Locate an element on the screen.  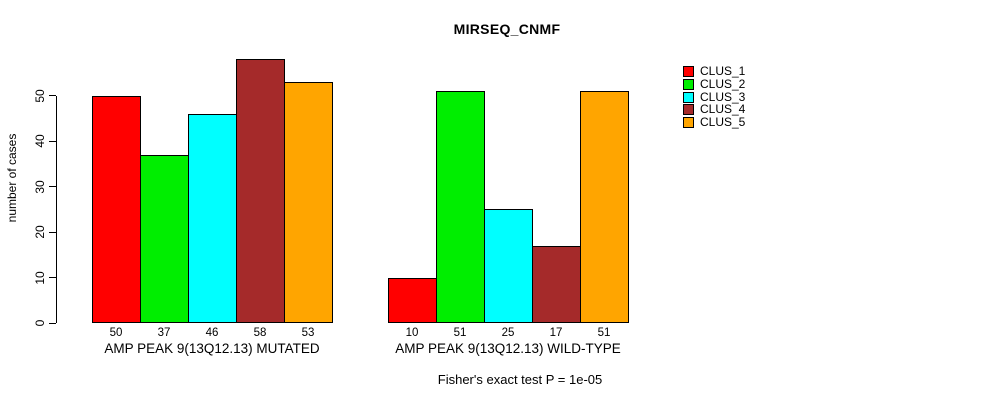
bar-clus_5-group1 is located at coordinates (308, 202).